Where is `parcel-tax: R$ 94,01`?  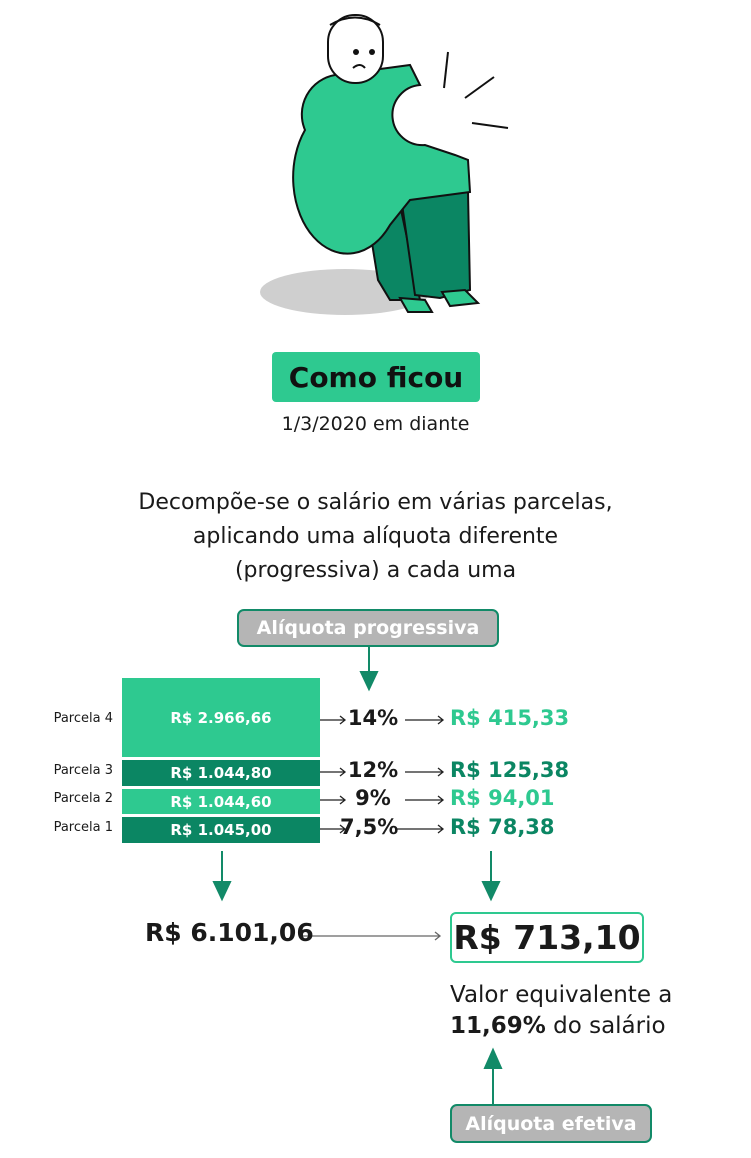
parcel-tax: R$ 94,01 is located at coordinates (502, 798).